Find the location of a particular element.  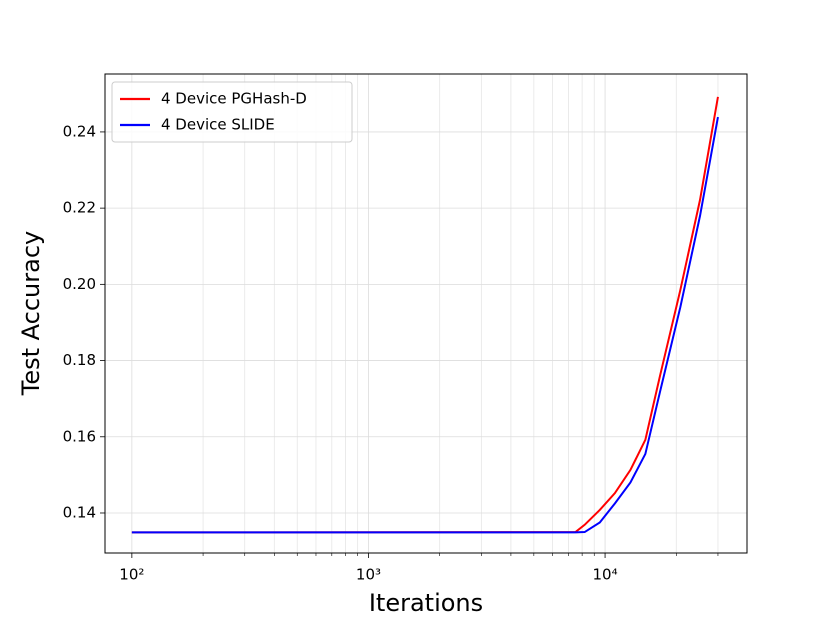

y-axis-label: Test Accuracy is located at coordinates (31, 313).